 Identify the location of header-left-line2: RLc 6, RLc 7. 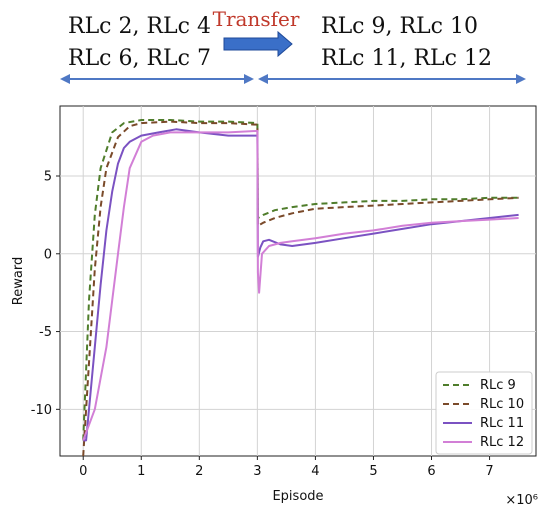
(139, 58).